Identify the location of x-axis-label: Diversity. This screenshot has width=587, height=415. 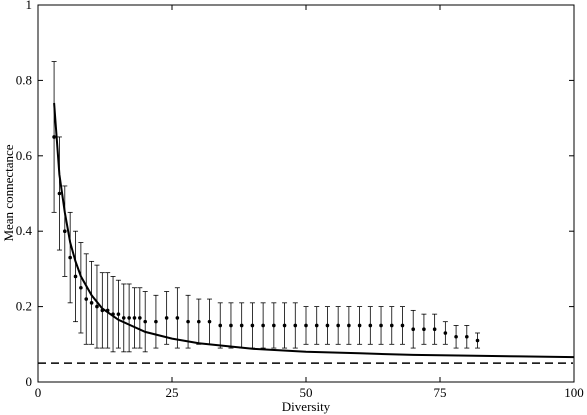
(306, 406).